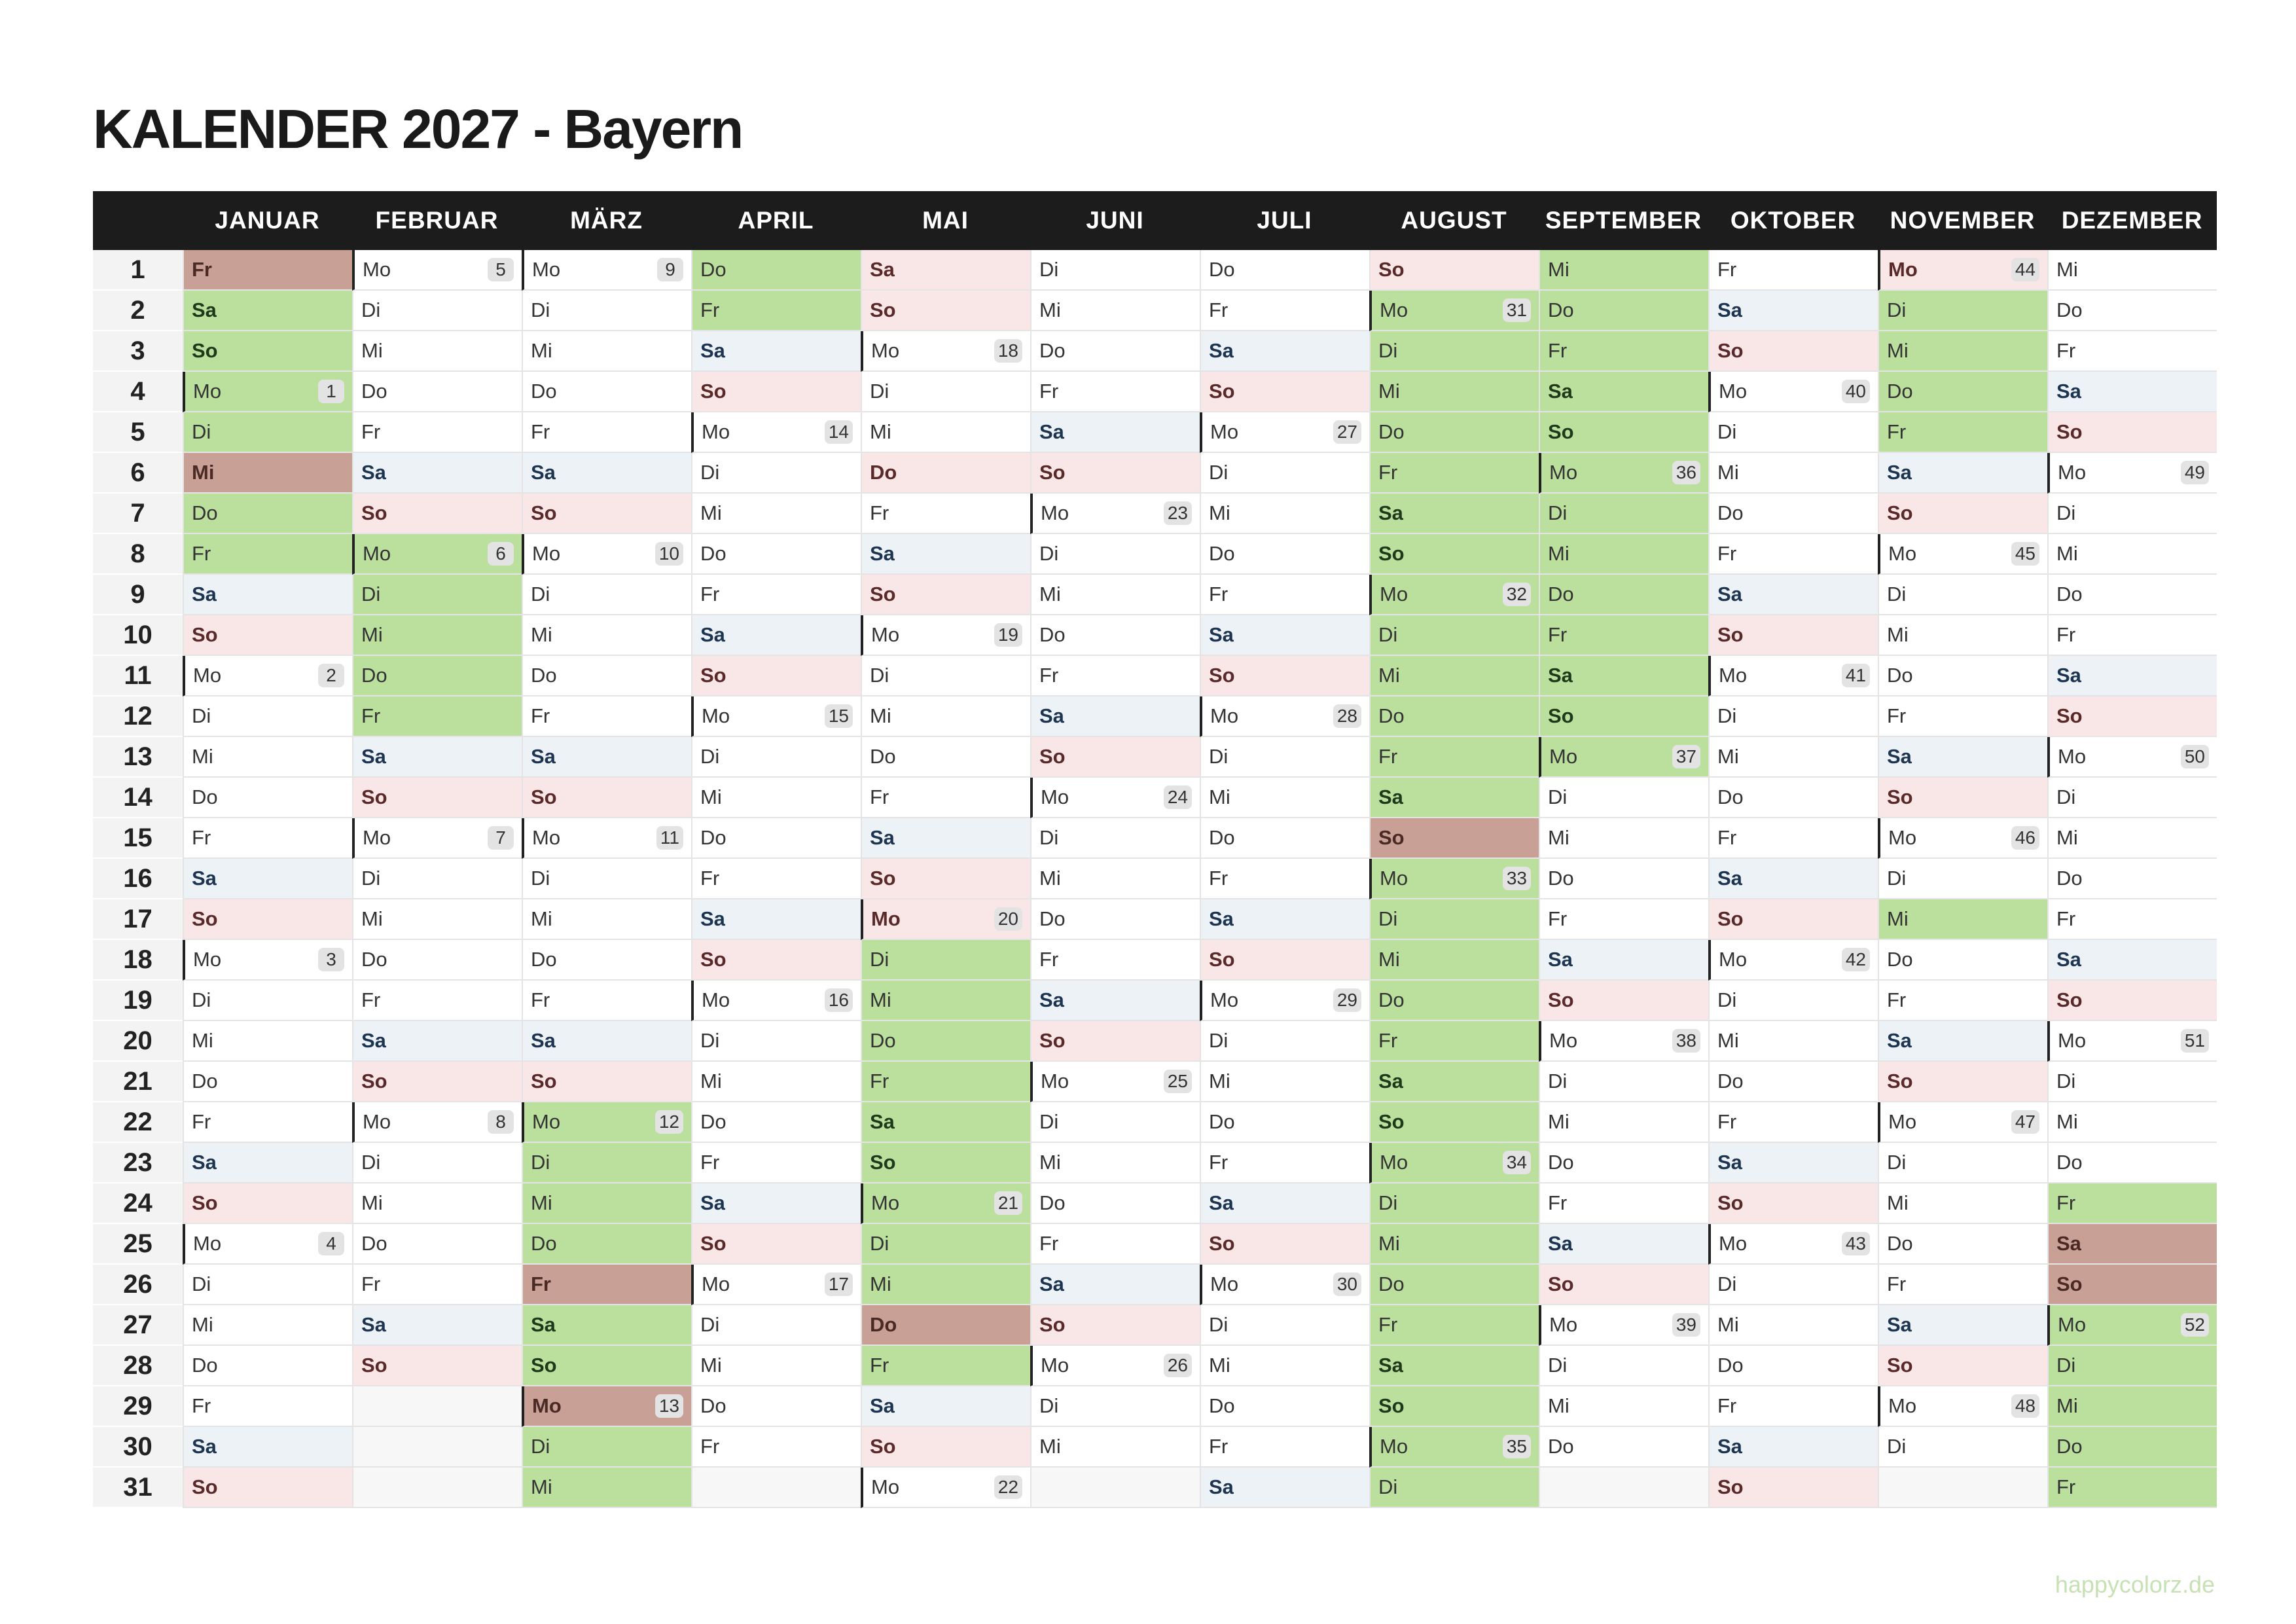 The width and height of the screenshot is (2296, 1624). I want to click on day-cell: Mo 6, so click(437, 554).